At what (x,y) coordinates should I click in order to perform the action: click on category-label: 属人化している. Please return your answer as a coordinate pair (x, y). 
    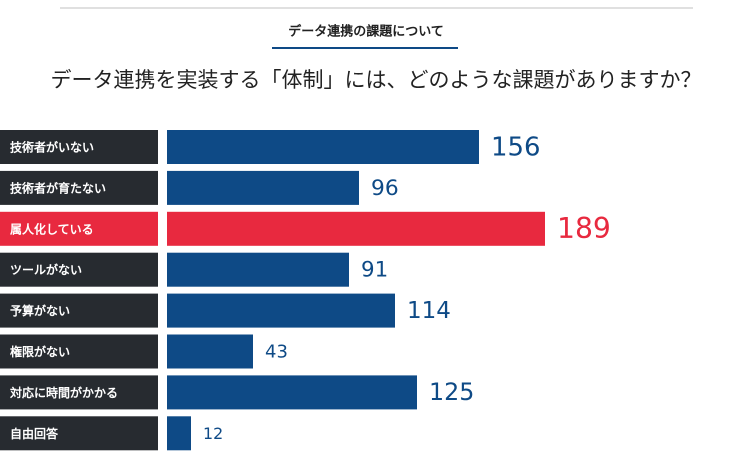
    Looking at the image, I should click on (52, 228).